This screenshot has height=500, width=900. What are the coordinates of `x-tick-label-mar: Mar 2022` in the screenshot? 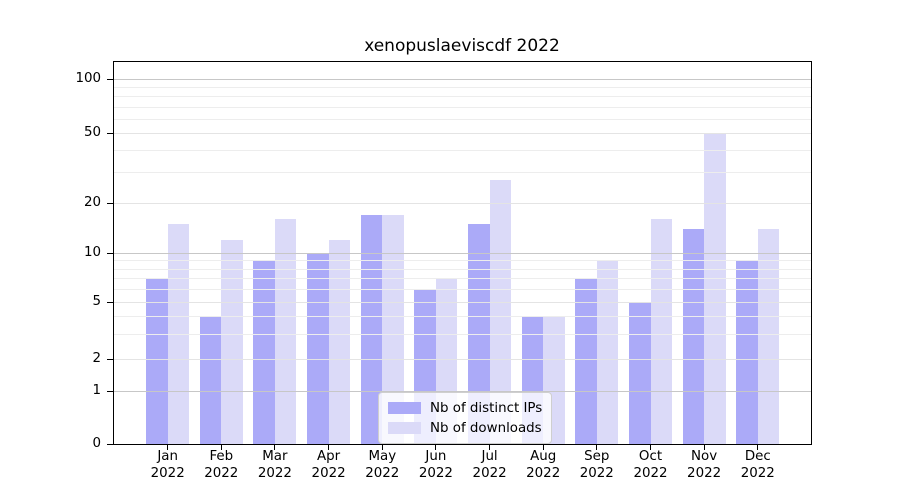 It's located at (275, 465).